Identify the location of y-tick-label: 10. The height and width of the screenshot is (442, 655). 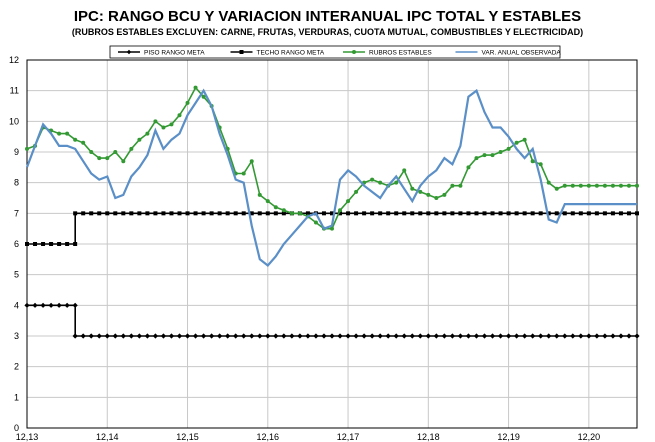
(14, 121).